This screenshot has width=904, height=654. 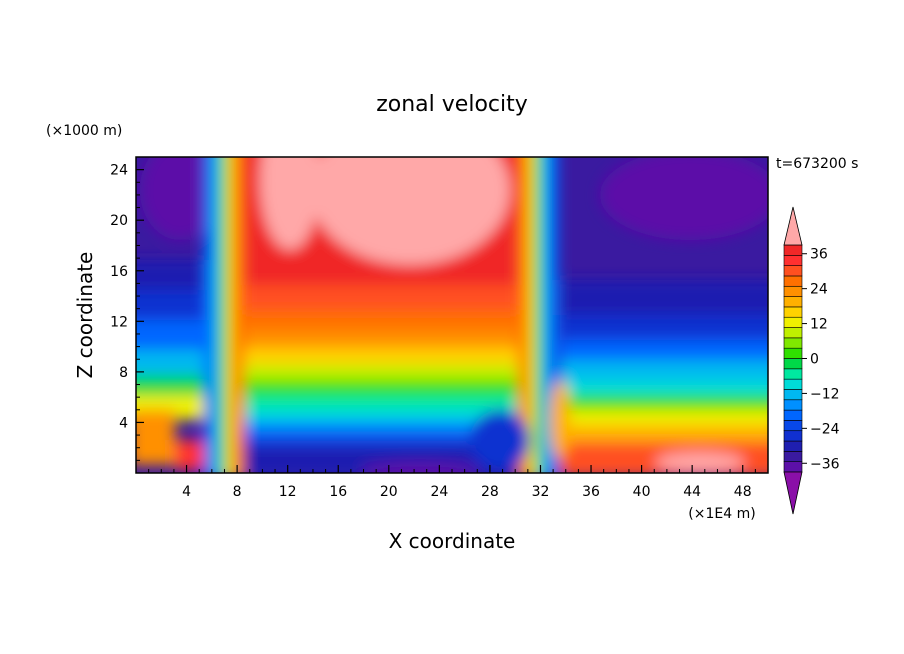 What do you see at coordinates (119, 221) in the screenshot?
I see `y-tick-label: 20` at bounding box center [119, 221].